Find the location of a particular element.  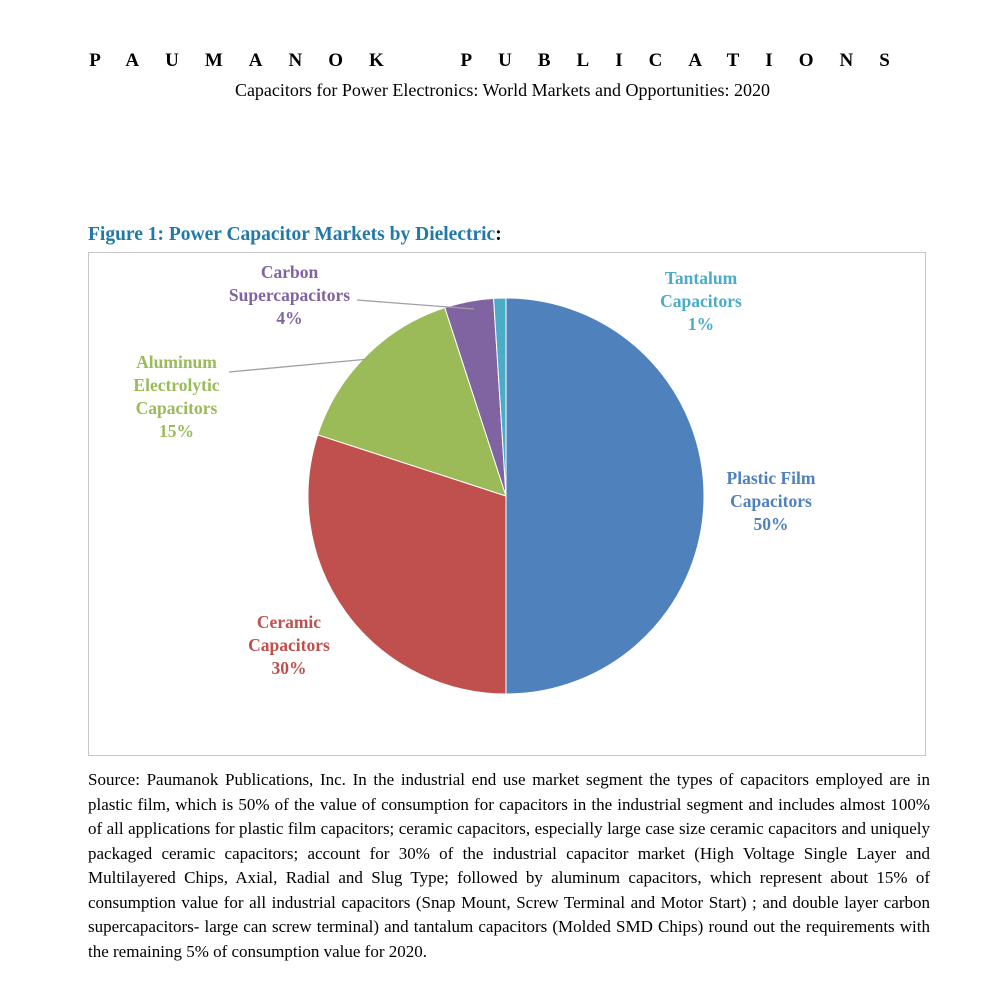

caption-source: Source: Paumanok Publications, Inc. is located at coordinates (217, 779).